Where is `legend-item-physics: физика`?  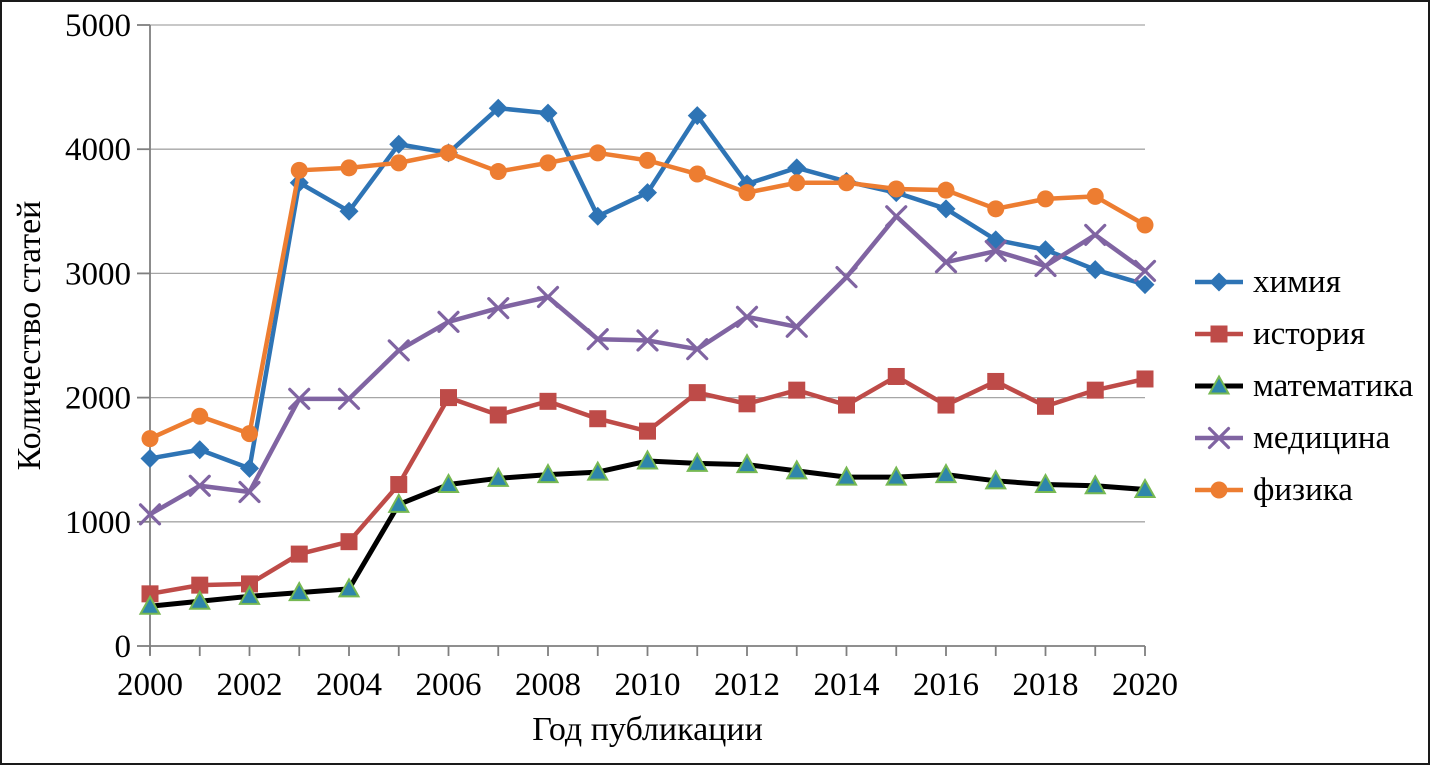 legend-item-physics: физика is located at coordinates (1303, 490).